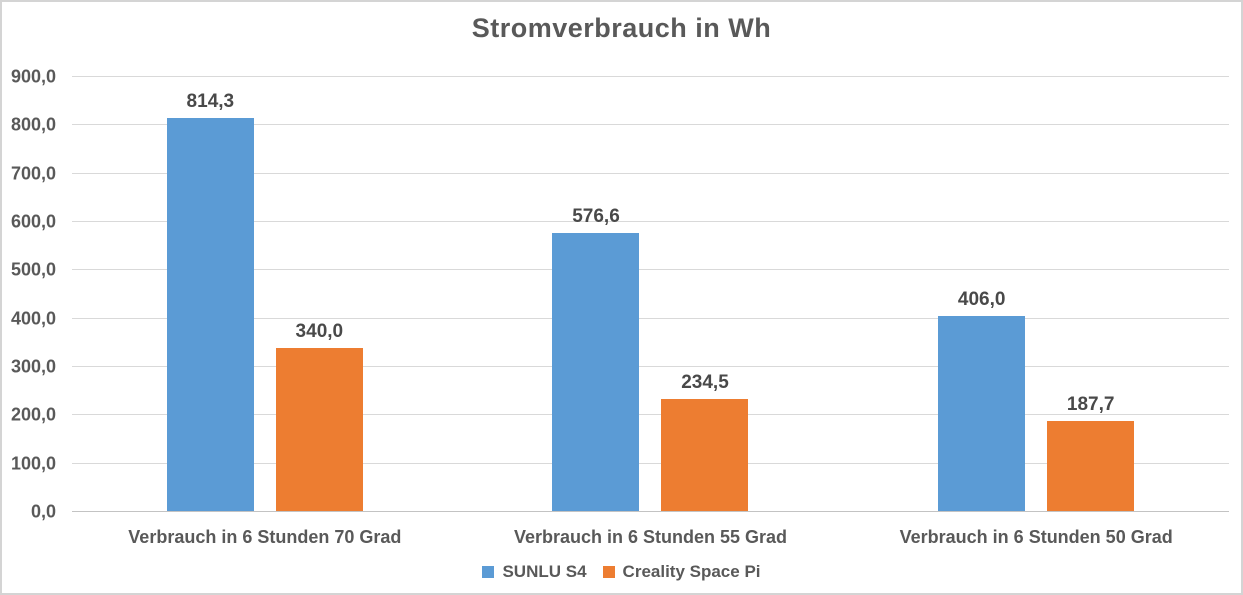 This screenshot has width=1243, height=595. I want to click on legend-label-sunlu-s4: SUNLU S4, so click(544, 571).